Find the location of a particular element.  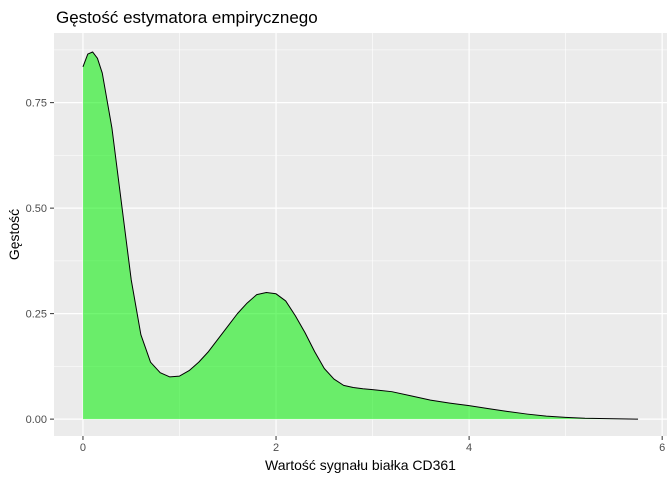

y-axis-ticks: 0.00 0.25 0.50 0.75 is located at coordinates (40, 262).